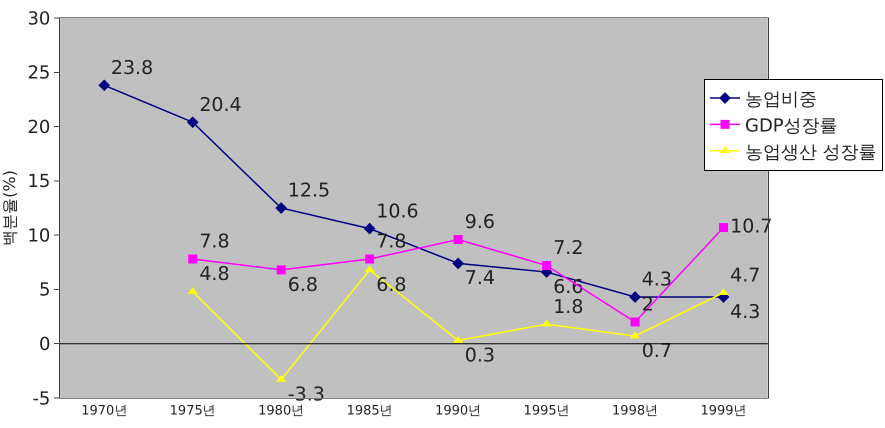  Describe the element at coordinates (303, 285) in the screenshot. I see `data-label: 6.8` at that location.